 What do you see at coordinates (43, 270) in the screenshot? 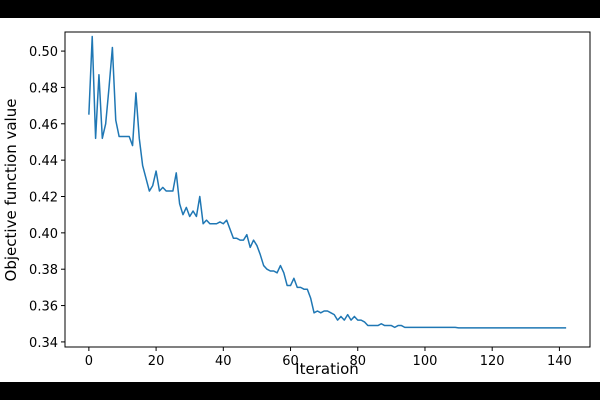
I see `y-tick-label: 0.38` at bounding box center [43, 270].